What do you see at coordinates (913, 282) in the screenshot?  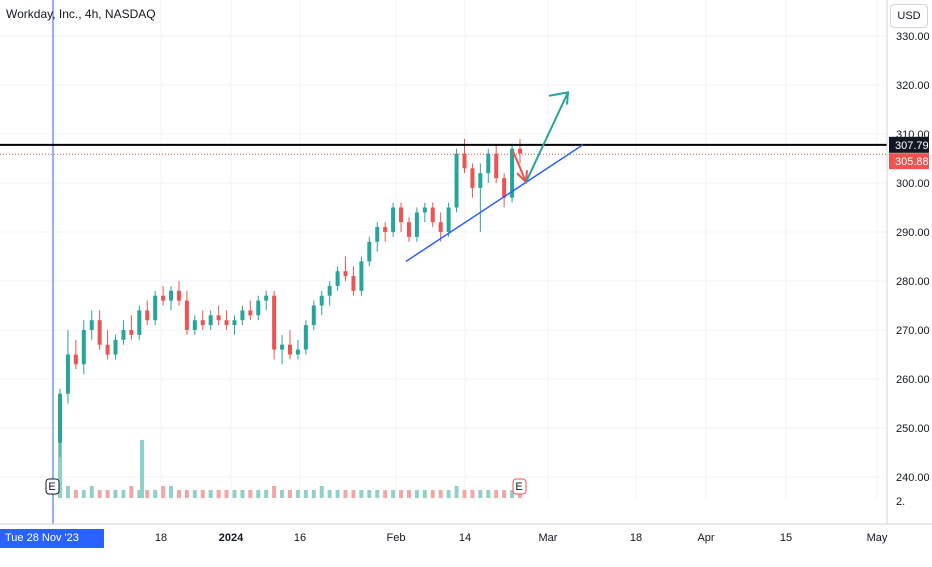 I see `y-tick-label: 280.00` at bounding box center [913, 282].